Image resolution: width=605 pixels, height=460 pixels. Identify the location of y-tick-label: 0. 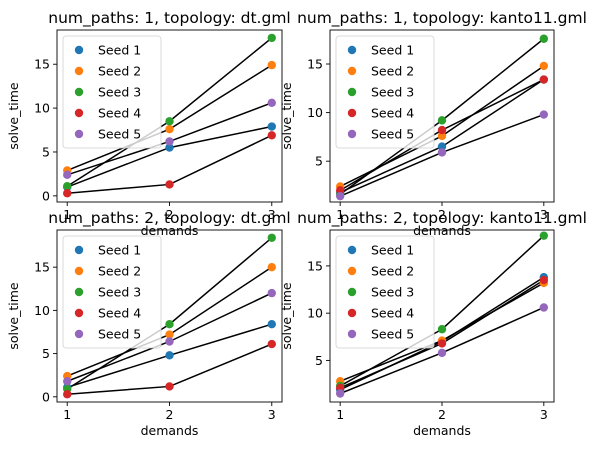
(46, 195).